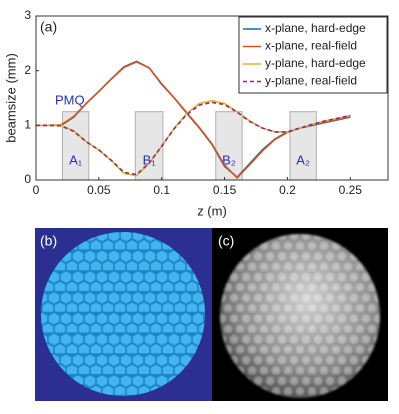 The image size is (399, 414). What do you see at coordinates (315, 28) in the screenshot?
I see `legend-label: x-plane, hard-edge` at bounding box center [315, 28].